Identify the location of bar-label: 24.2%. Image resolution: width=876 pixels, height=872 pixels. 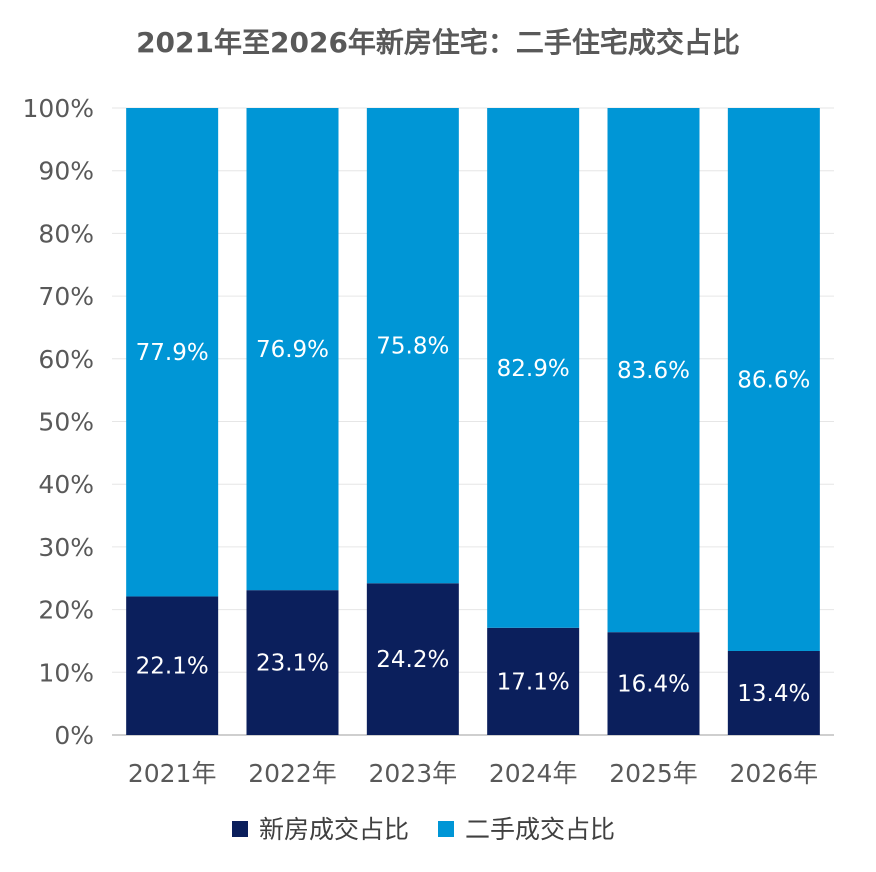
(412, 660).